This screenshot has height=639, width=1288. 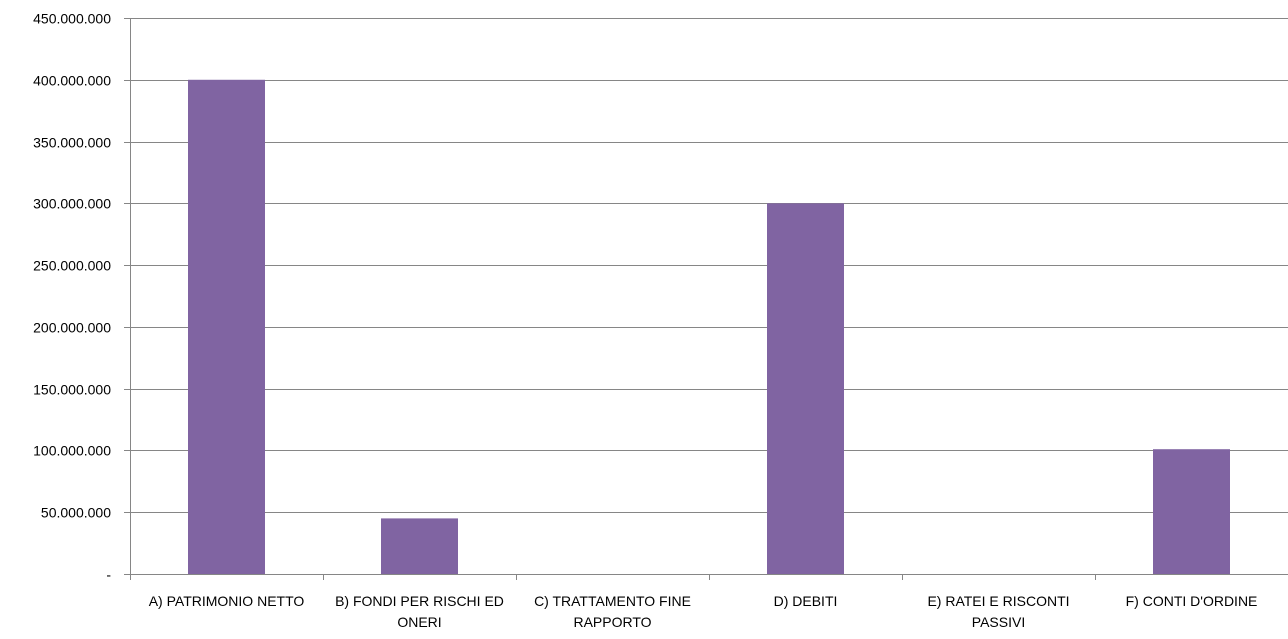 What do you see at coordinates (72, 266) in the screenshot?
I see `y-tick-label: 250.000.000` at bounding box center [72, 266].